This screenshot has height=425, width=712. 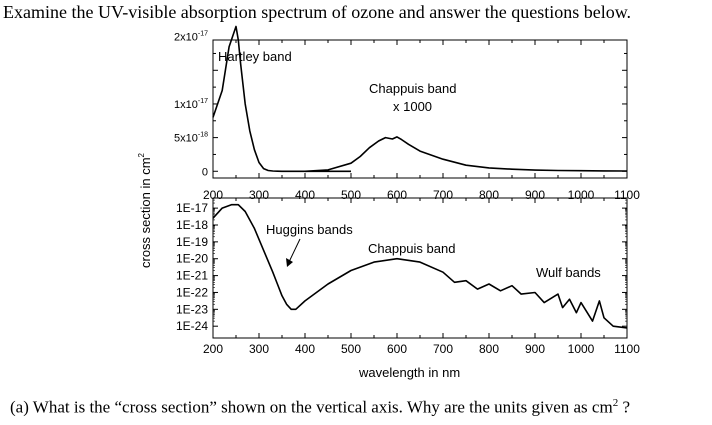 What do you see at coordinates (615, 403) in the screenshot?
I see `question-sup: 2` at bounding box center [615, 403].